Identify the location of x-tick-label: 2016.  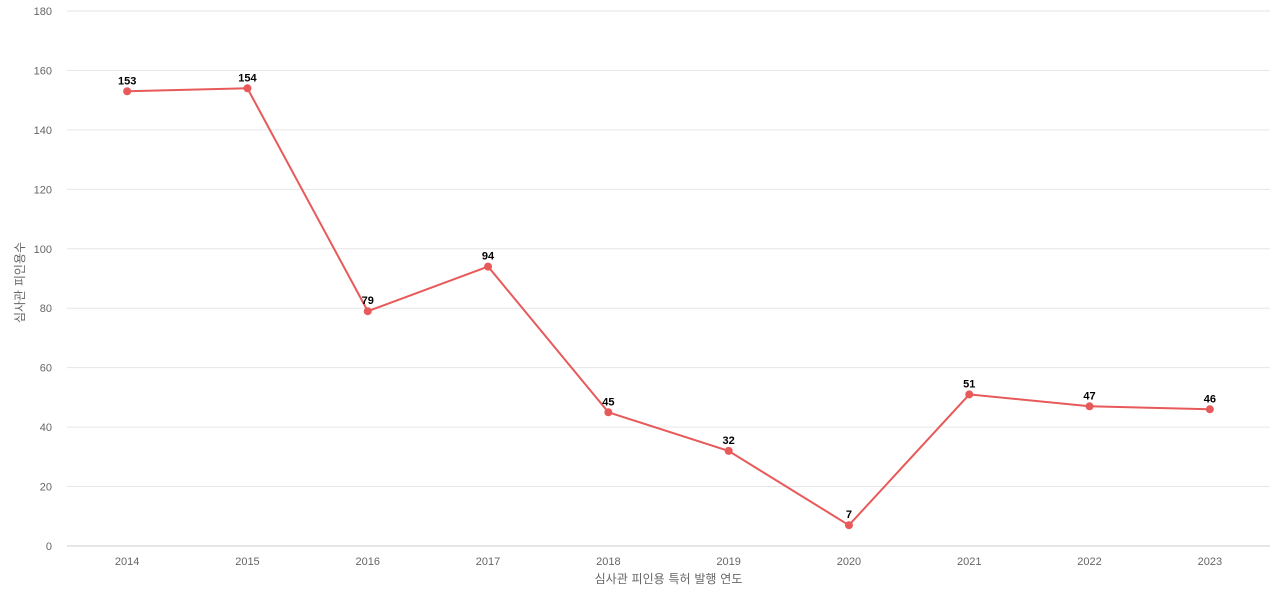
(368, 562).